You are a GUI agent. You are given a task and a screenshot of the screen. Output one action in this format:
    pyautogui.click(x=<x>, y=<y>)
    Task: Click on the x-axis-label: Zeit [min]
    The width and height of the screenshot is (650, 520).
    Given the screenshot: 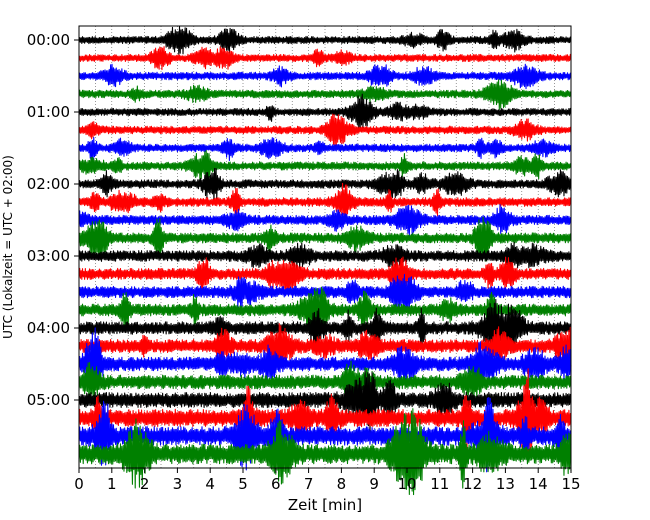 What is the action you would take?
    pyautogui.click(x=325, y=505)
    